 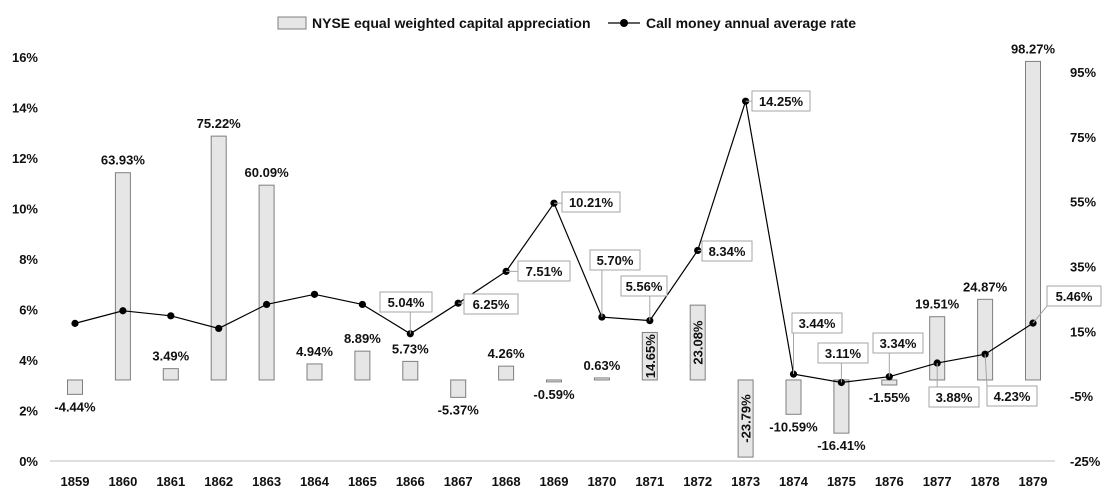 What do you see at coordinates (267, 172) in the screenshot?
I see `bar-data-label: 60.09%` at bounding box center [267, 172].